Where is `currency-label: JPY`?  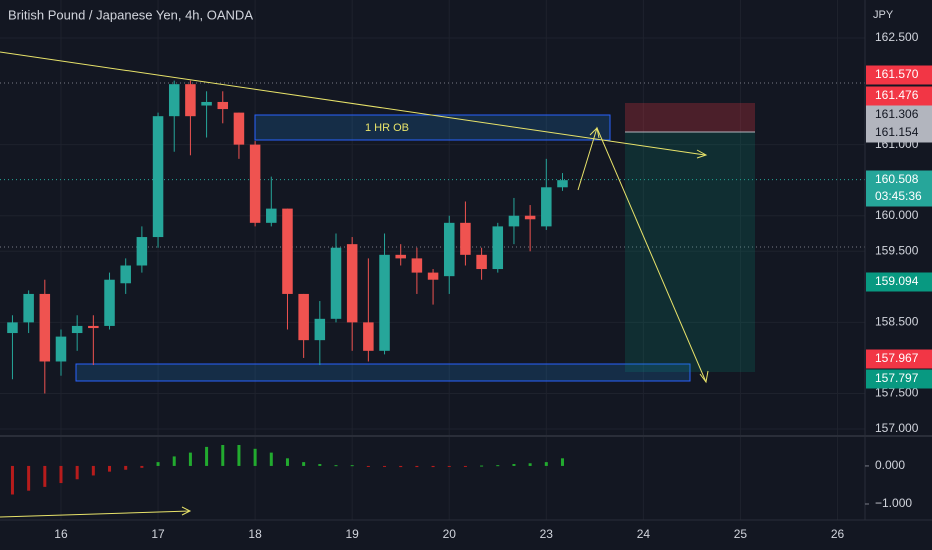
currency-label: JPY is located at coordinates (883, 15).